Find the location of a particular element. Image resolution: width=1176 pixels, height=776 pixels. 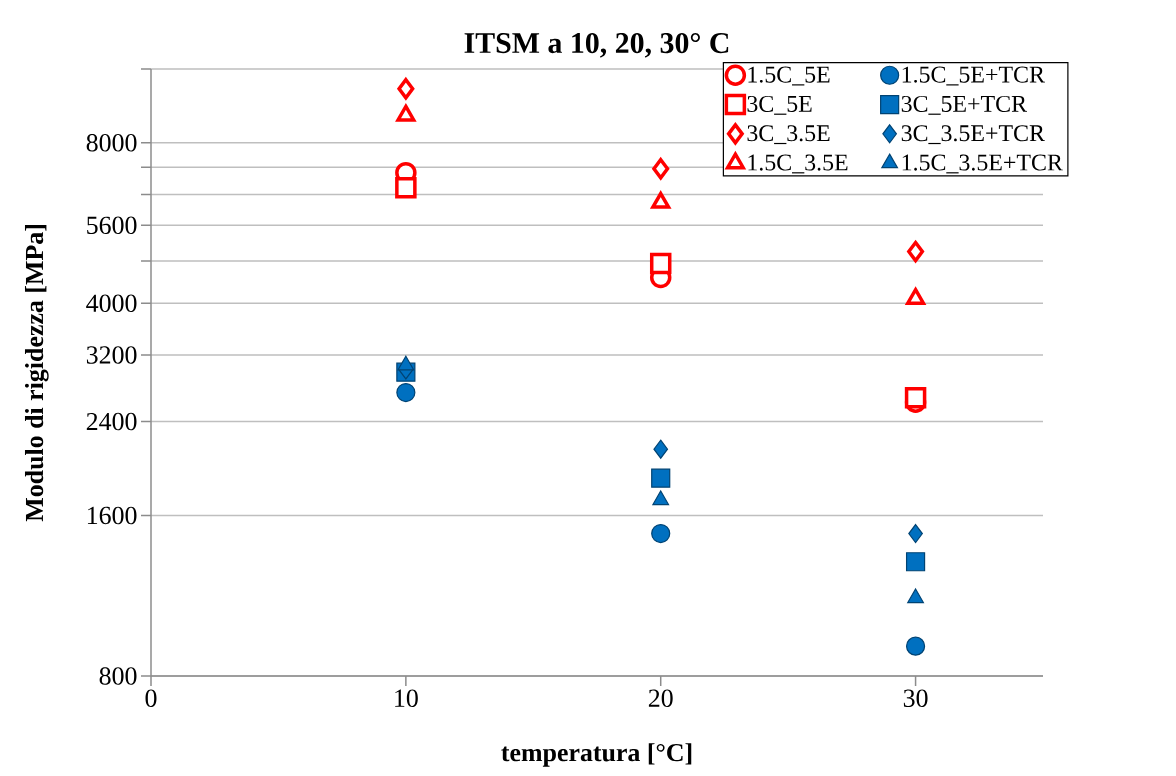

x-tick-label: 0 is located at coordinates (151, 698).